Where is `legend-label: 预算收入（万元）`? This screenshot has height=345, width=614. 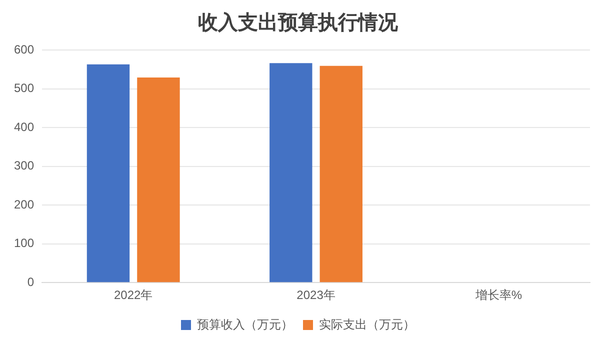 legend-label: 预算收入（万元） is located at coordinates (245, 324).